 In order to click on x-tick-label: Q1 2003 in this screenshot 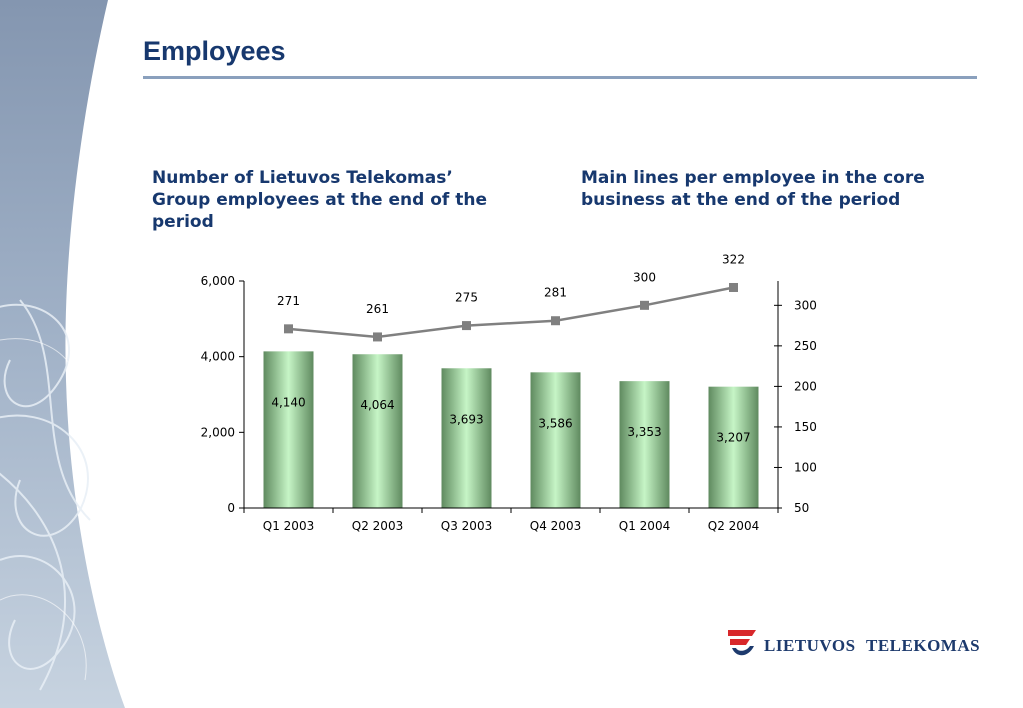, I will do `click(288, 526)`.